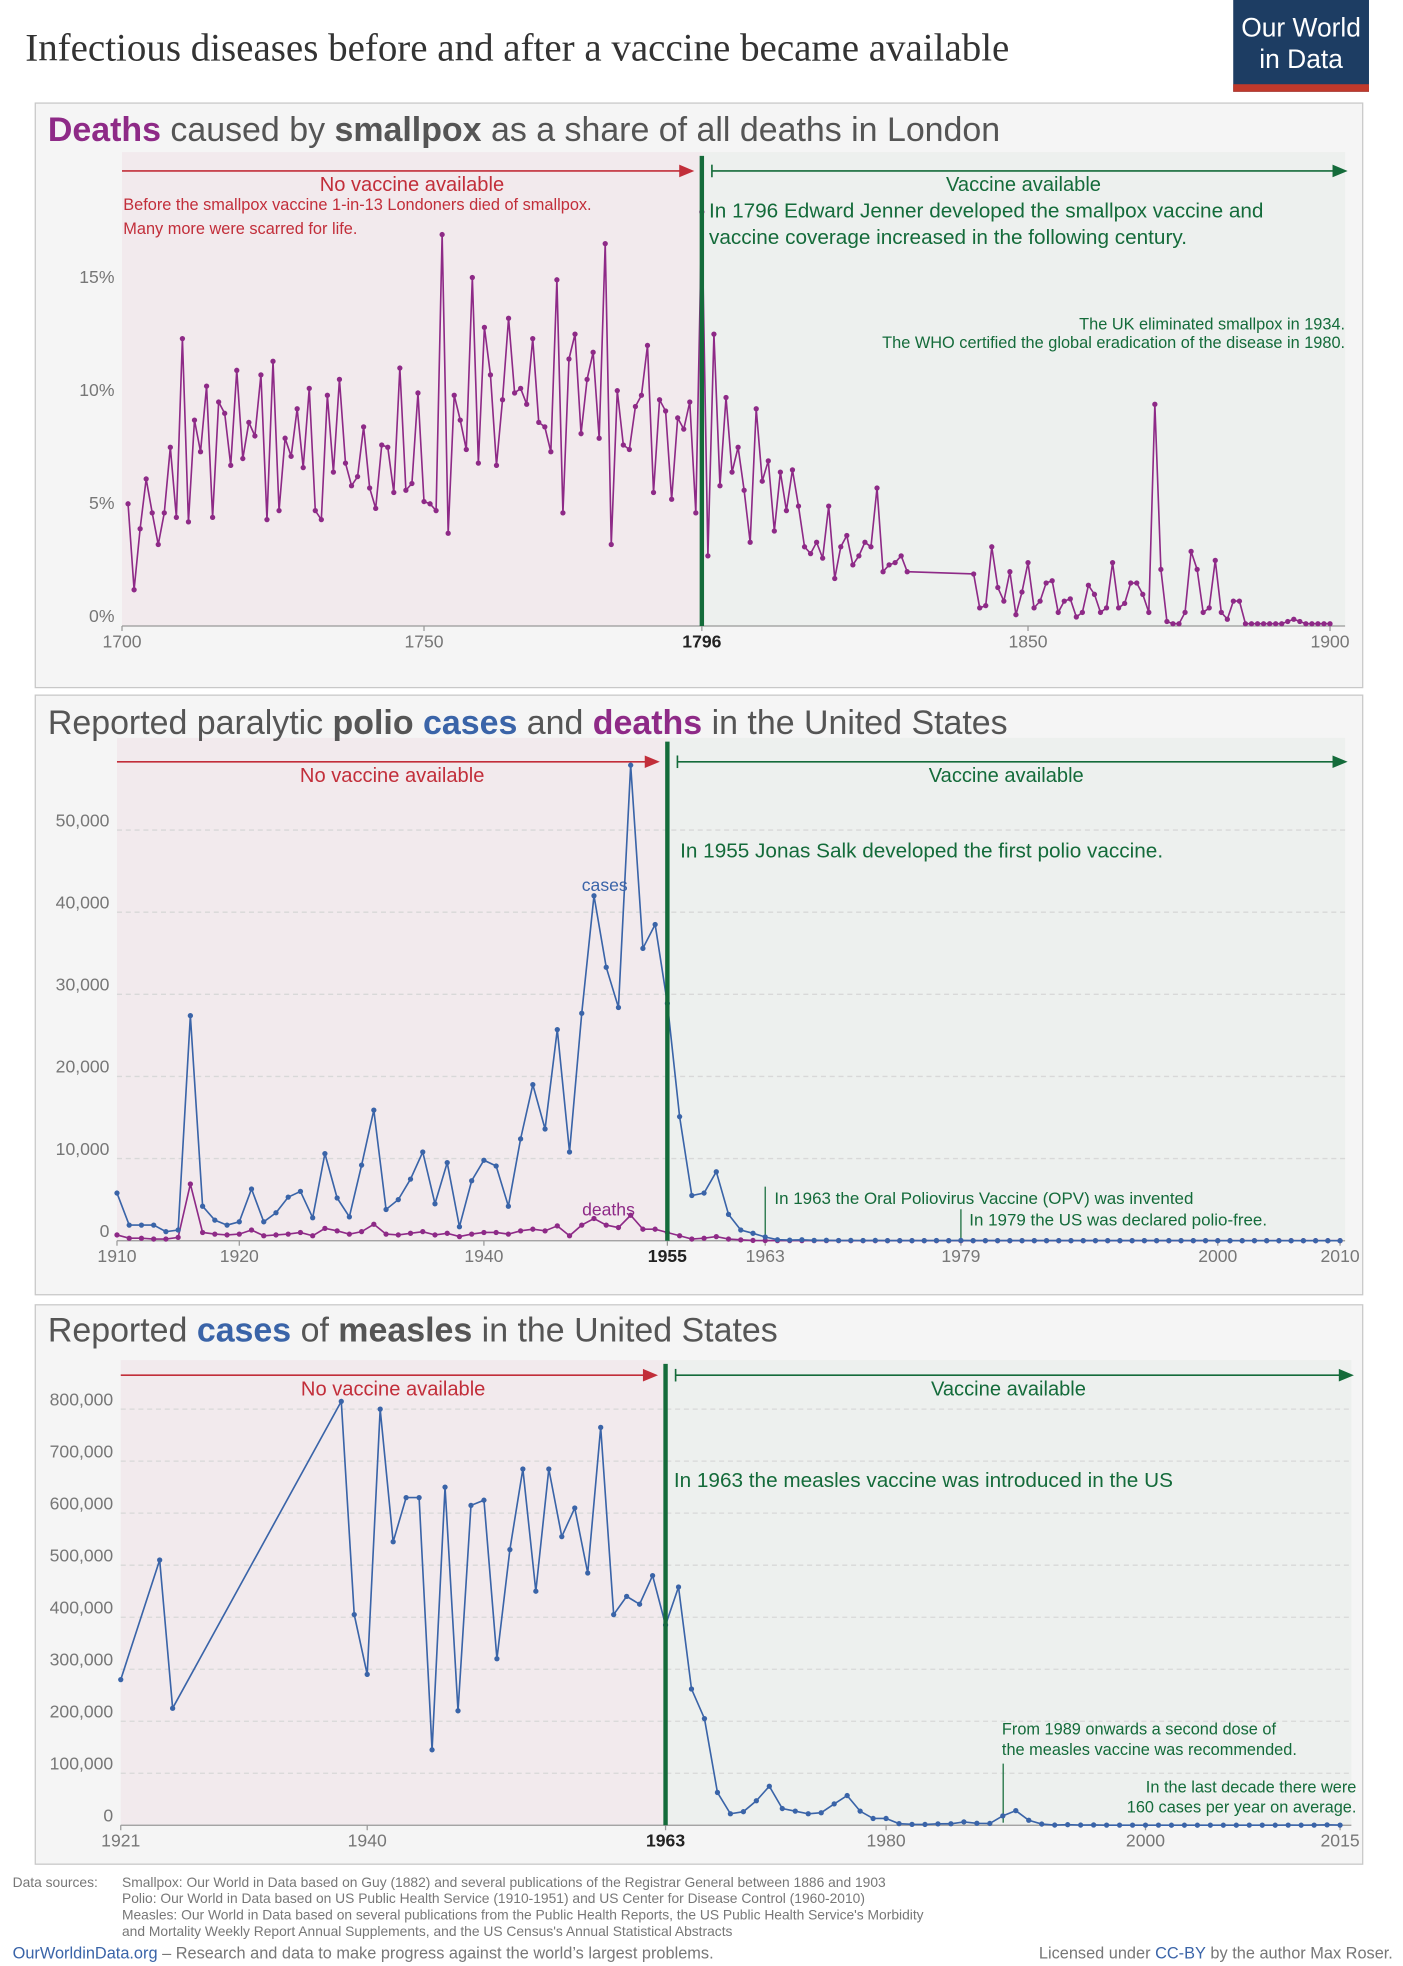  Describe the element at coordinates (1340, 171) in the screenshot. I see `arrow-head` at that location.